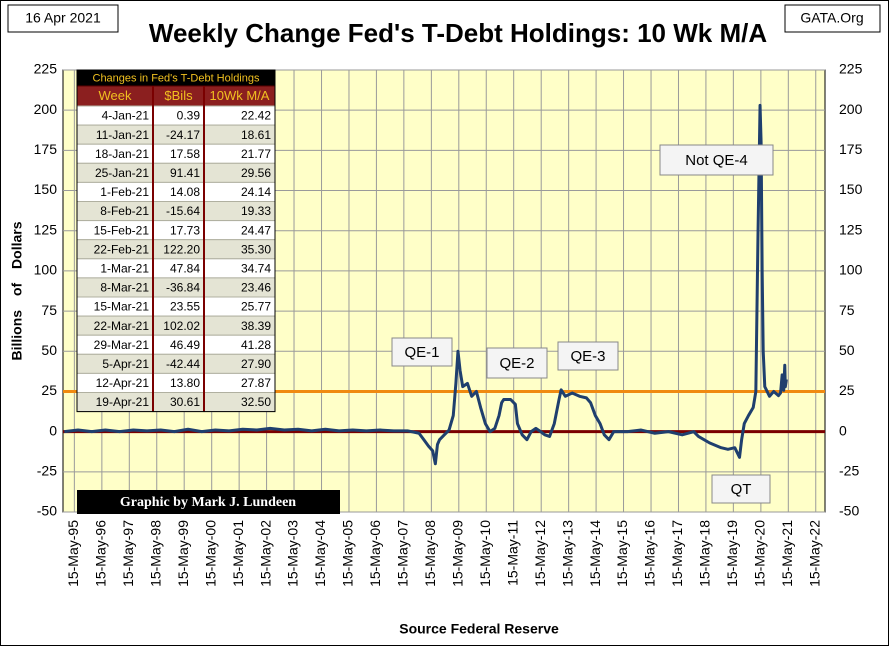 This screenshot has height=646, width=889. Describe the element at coordinates (122, 230) in the screenshot. I see `table-cell-text: 15-Feb-21` at that location.